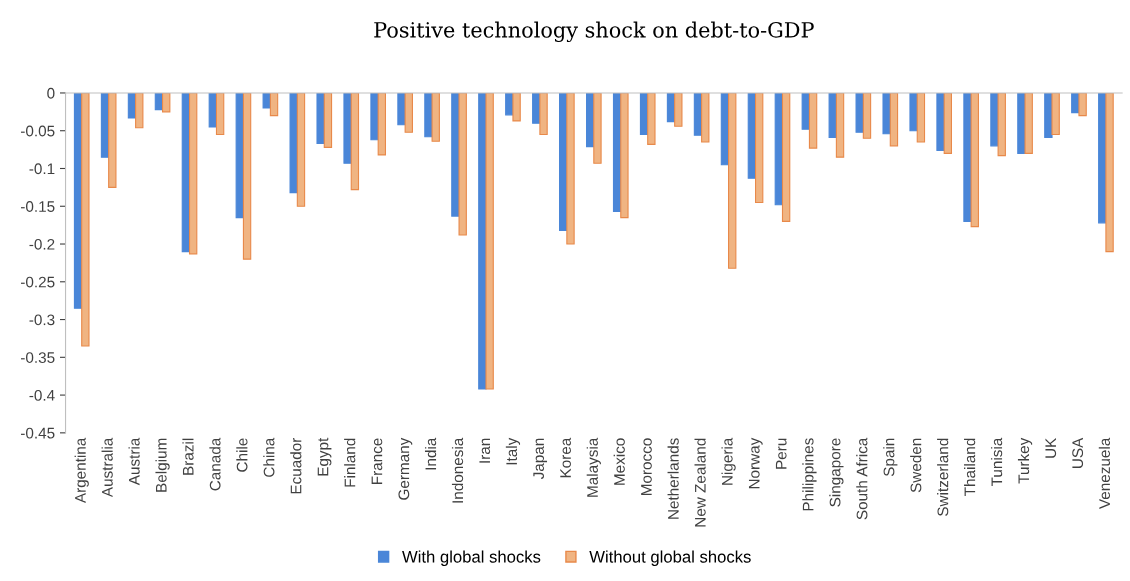 The image size is (1130, 581). What do you see at coordinates (296, 465) in the screenshot?
I see `x-tick-label: Ecuador` at bounding box center [296, 465].